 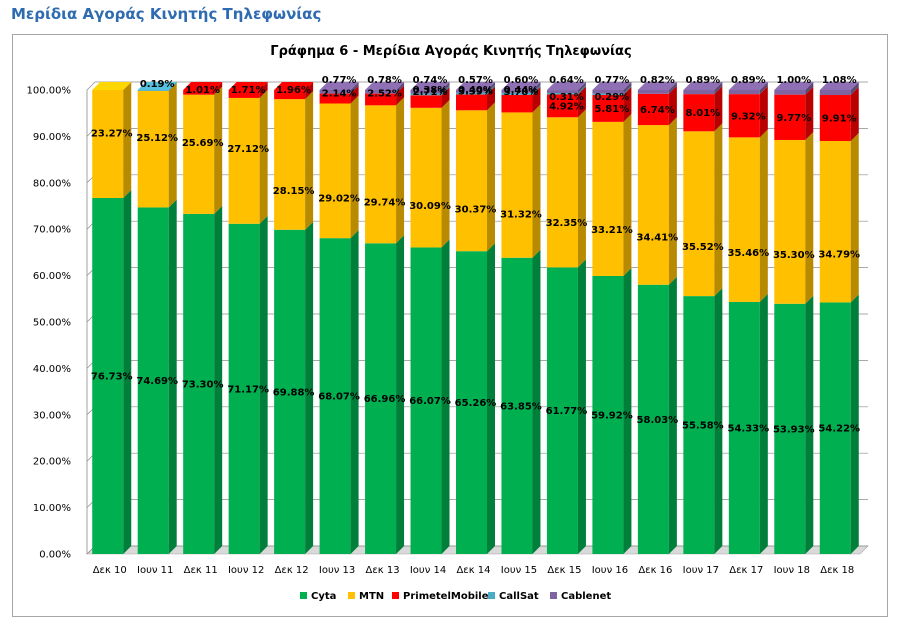 I want to click on y-tick-label: 40.00%, so click(x=52, y=369).